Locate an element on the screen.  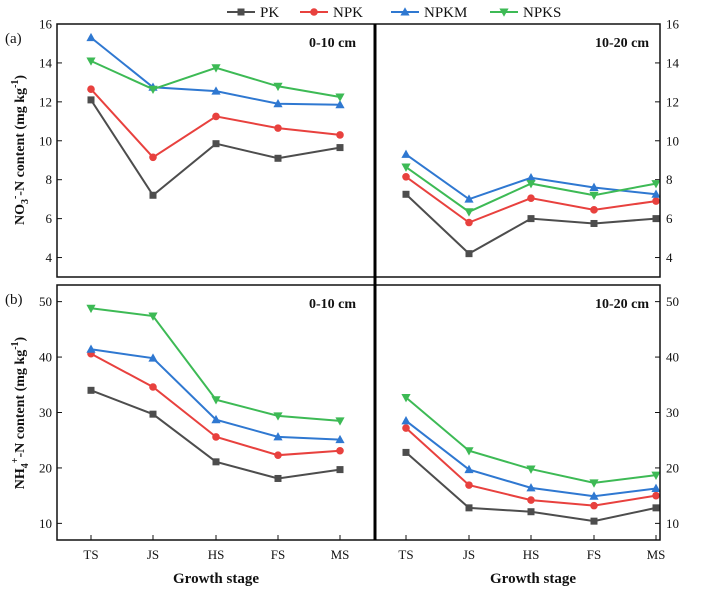
depth-label: 0-10 cm is located at coordinates (332, 43).